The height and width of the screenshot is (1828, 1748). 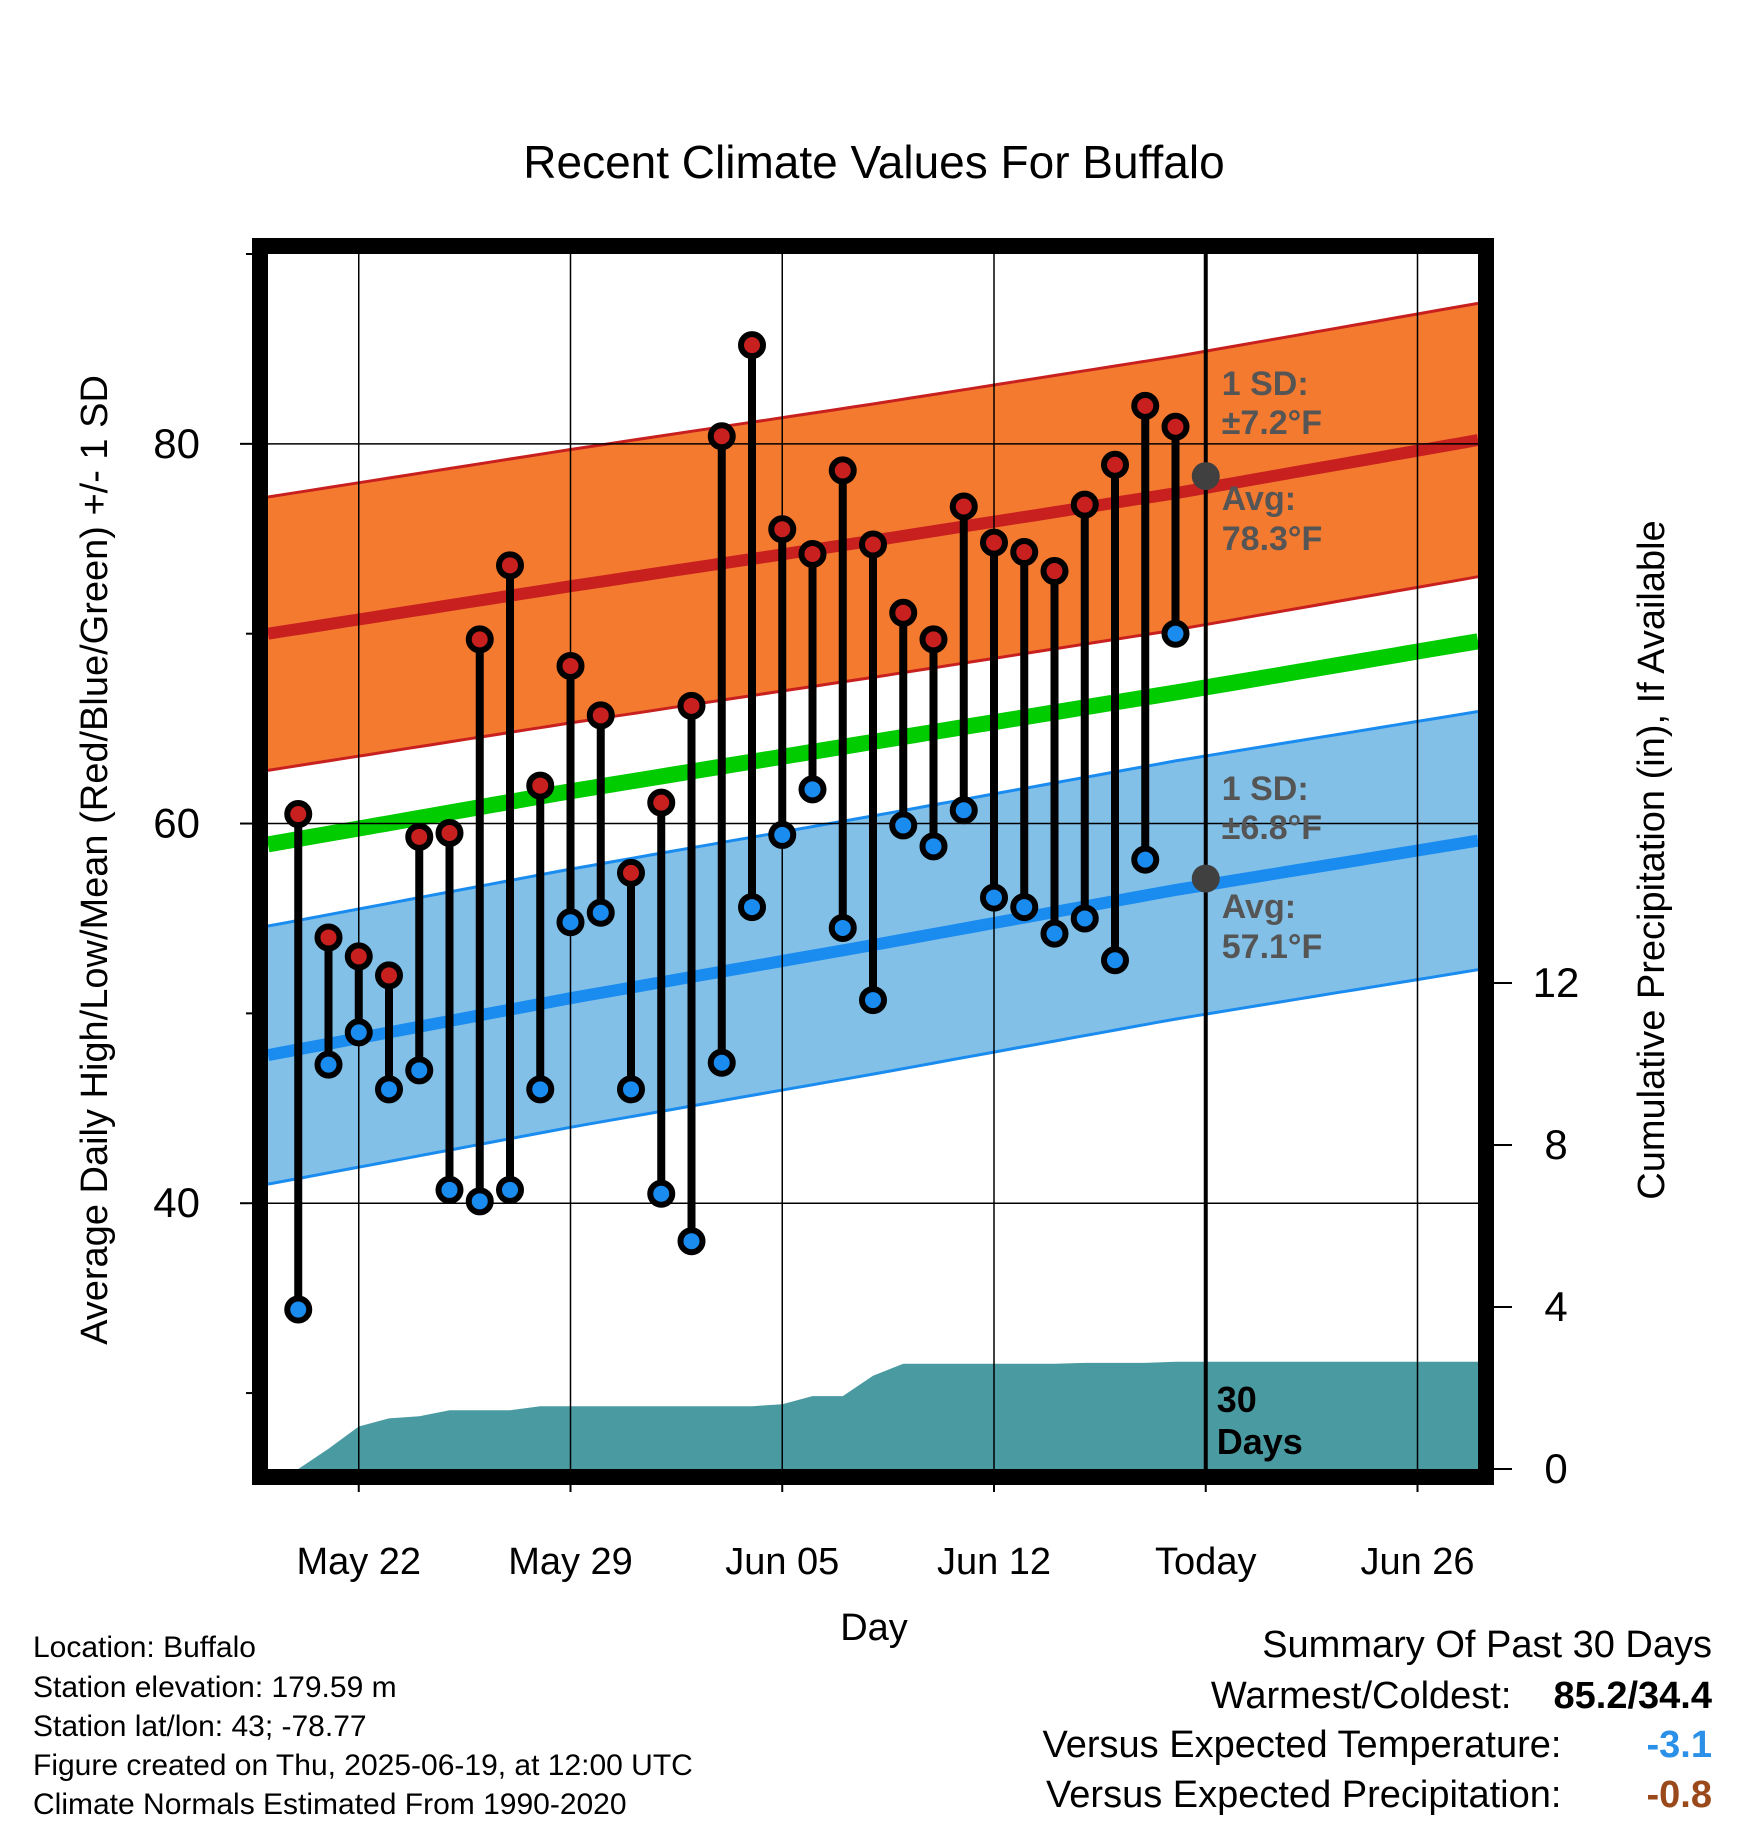 I want to click on low-avg-marker, so click(x=1205, y=878).